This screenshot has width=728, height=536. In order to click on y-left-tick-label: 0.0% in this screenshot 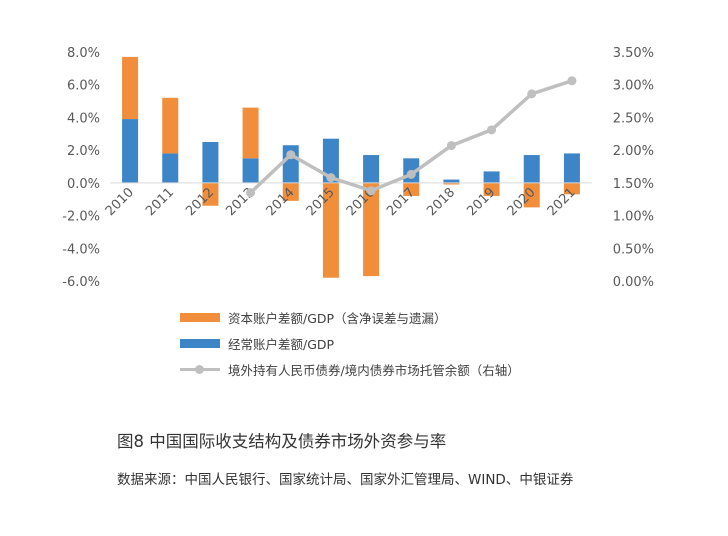, I will do `click(83, 184)`.